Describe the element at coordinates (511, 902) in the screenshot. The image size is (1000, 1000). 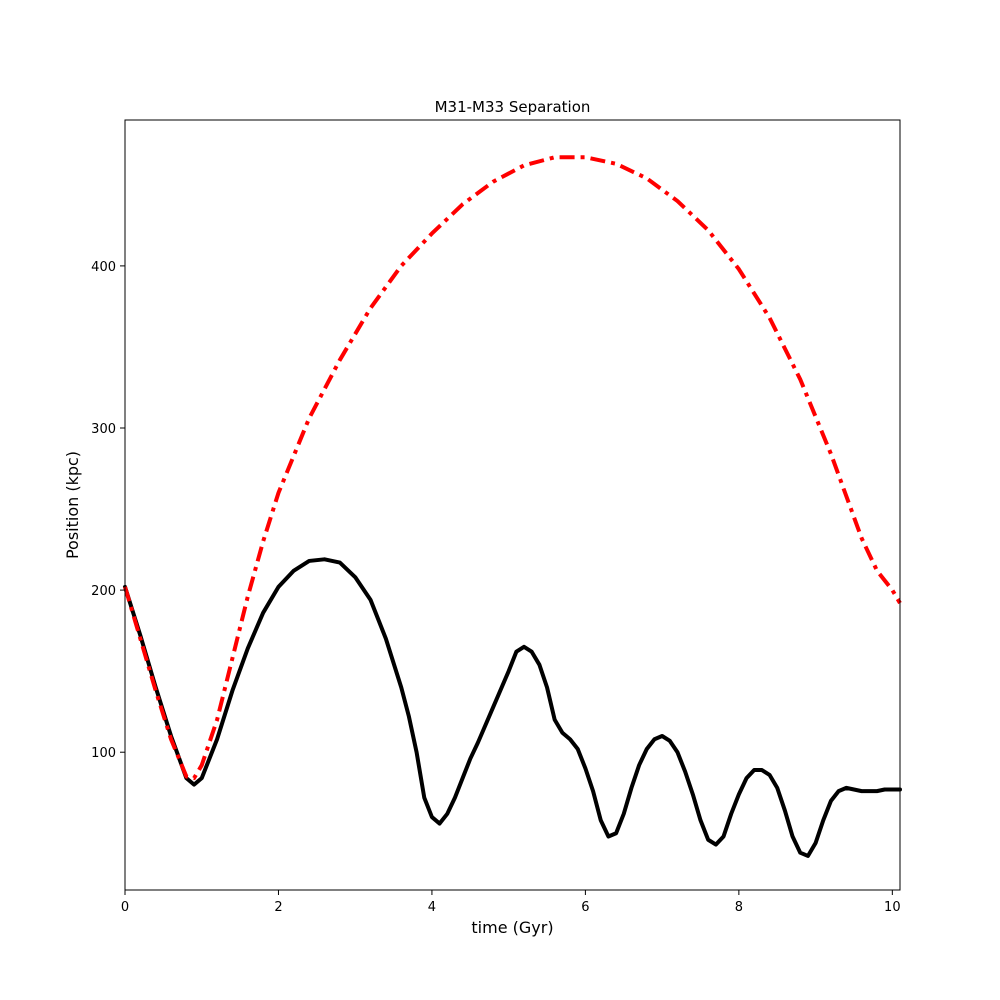
I see `x-axis-ticks: 0 2 4 6 8 10` at that location.